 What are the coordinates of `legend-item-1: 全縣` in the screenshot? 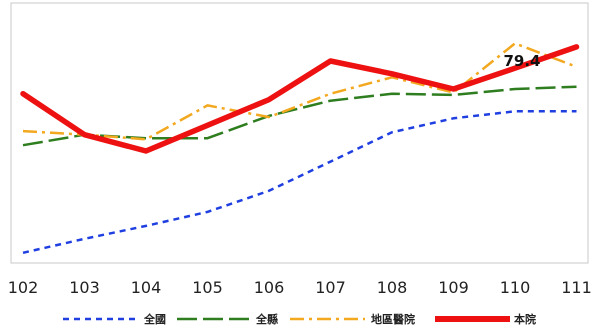 It's located at (227, 319).